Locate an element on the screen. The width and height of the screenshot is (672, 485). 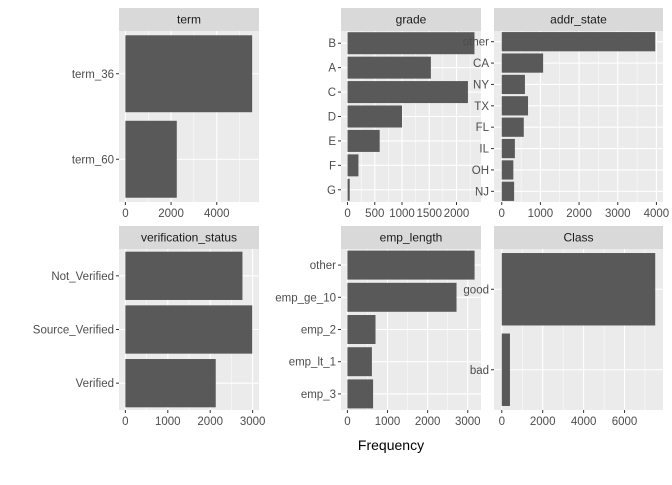
y-tick-label: OH is located at coordinates (480, 171).